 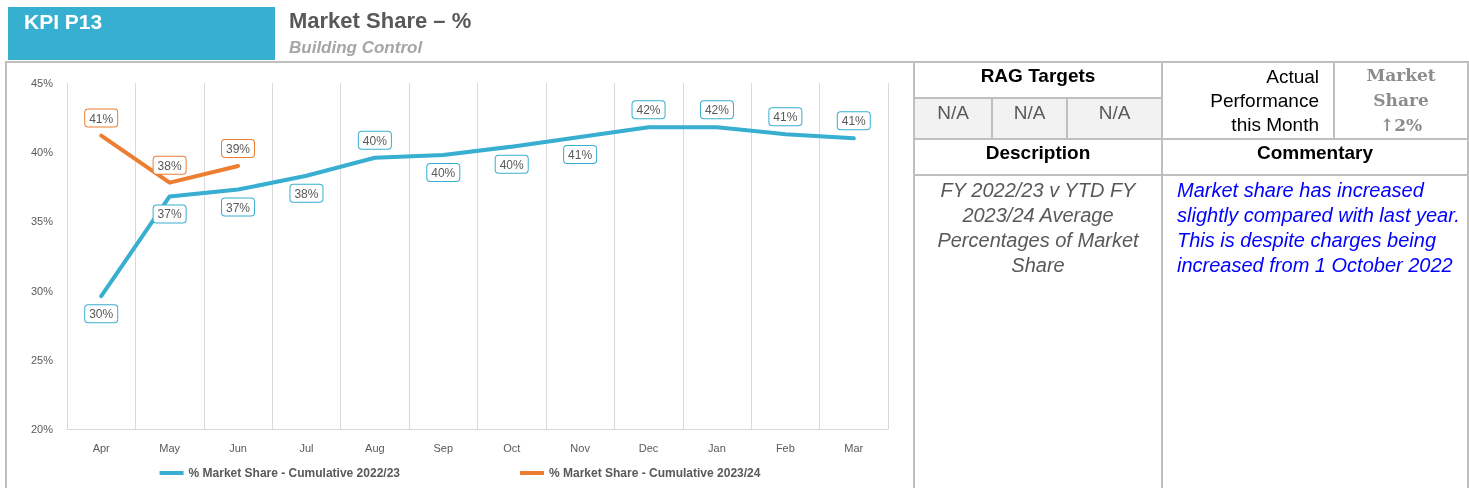 I want to click on y-tick-label: 40%, so click(x=42, y=152).